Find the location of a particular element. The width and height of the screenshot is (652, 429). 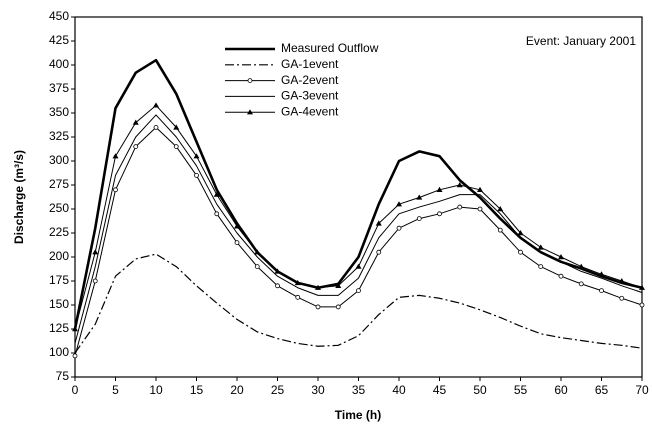

x-tick-label: 40 is located at coordinates (399, 390).